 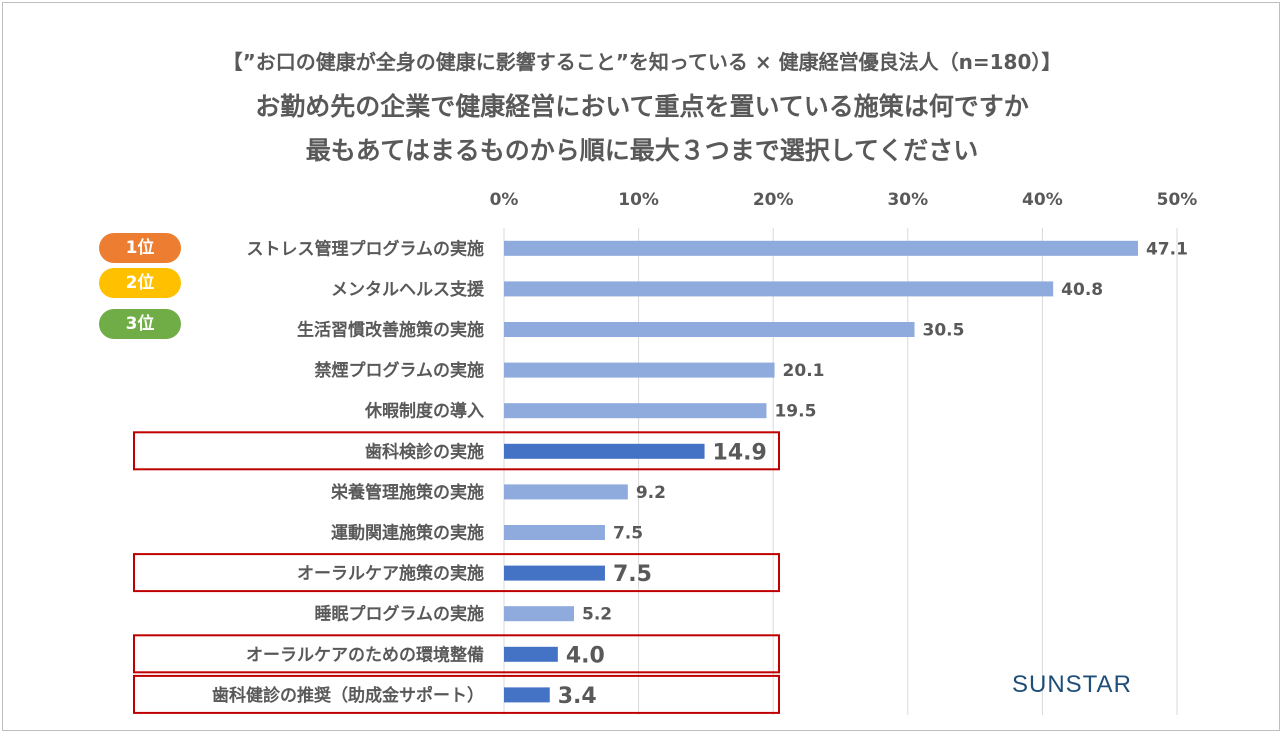 What do you see at coordinates (944, 331) in the screenshot?
I see `value-label: 30.5` at bounding box center [944, 331].